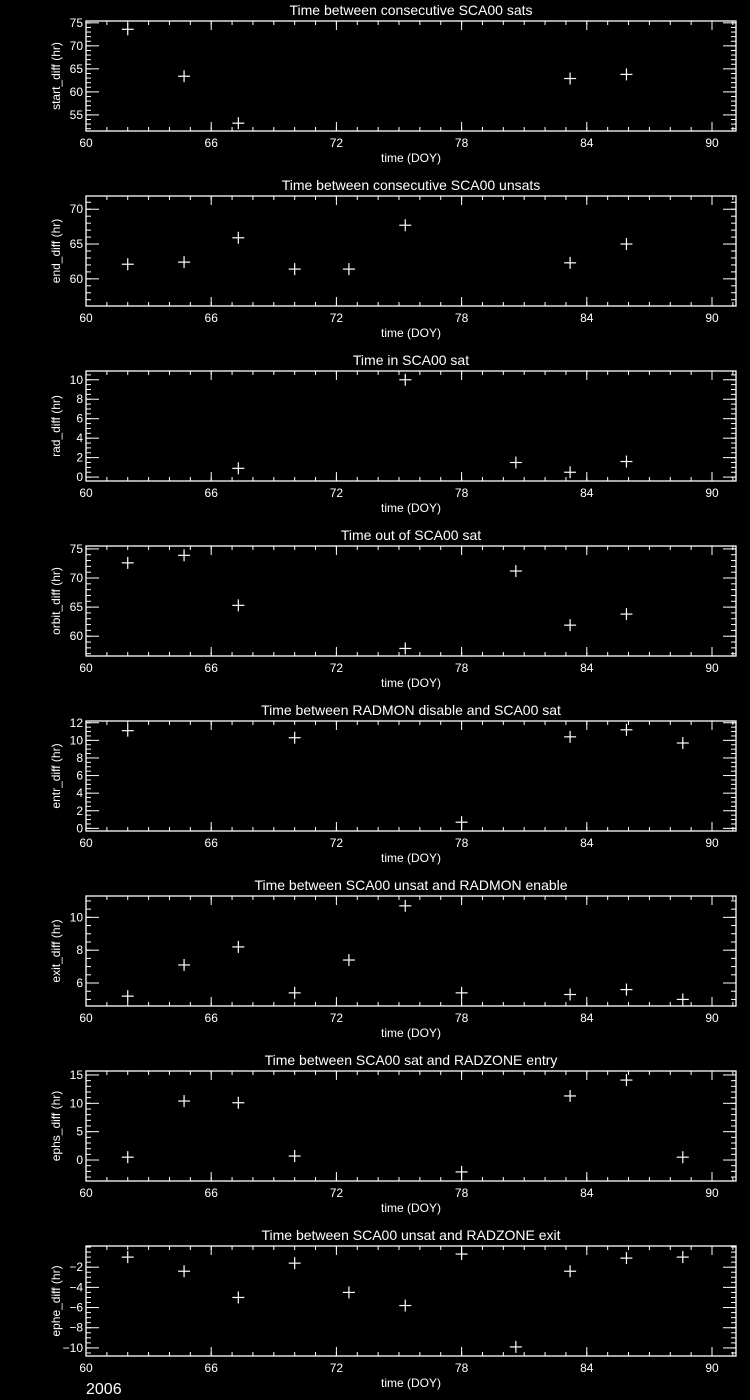 Image resolution: width=750 pixels, height=1400 pixels. What do you see at coordinates (77, 1075) in the screenshot?
I see `y-tick-label: 15` at bounding box center [77, 1075].